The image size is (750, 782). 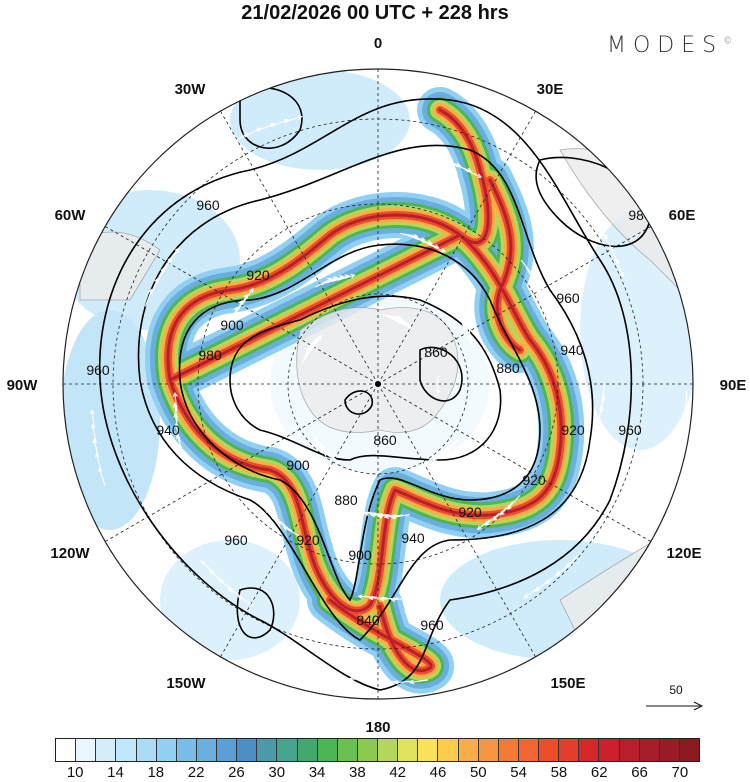 What do you see at coordinates (375, 13) in the screenshot?
I see `map-title: 21/02/2026 00 UTC + 228 hrs` at bounding box center [375, 13].